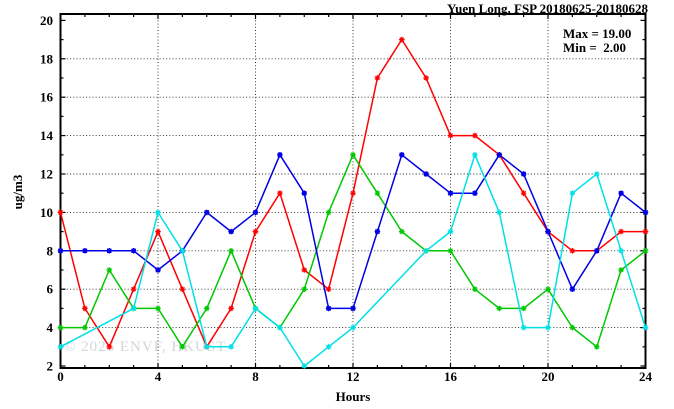 Image resolution: width=674 pixels, height=409 pixels. Describe the element at coordinates (46, 174) in the screenshot. I see `y-tick-label: 12` at that location.